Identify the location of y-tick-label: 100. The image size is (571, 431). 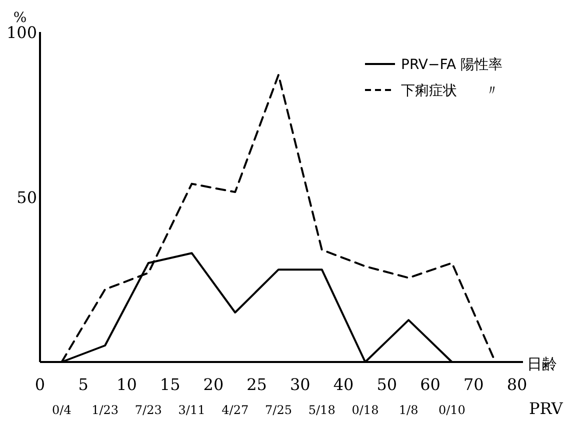
(21, 32).